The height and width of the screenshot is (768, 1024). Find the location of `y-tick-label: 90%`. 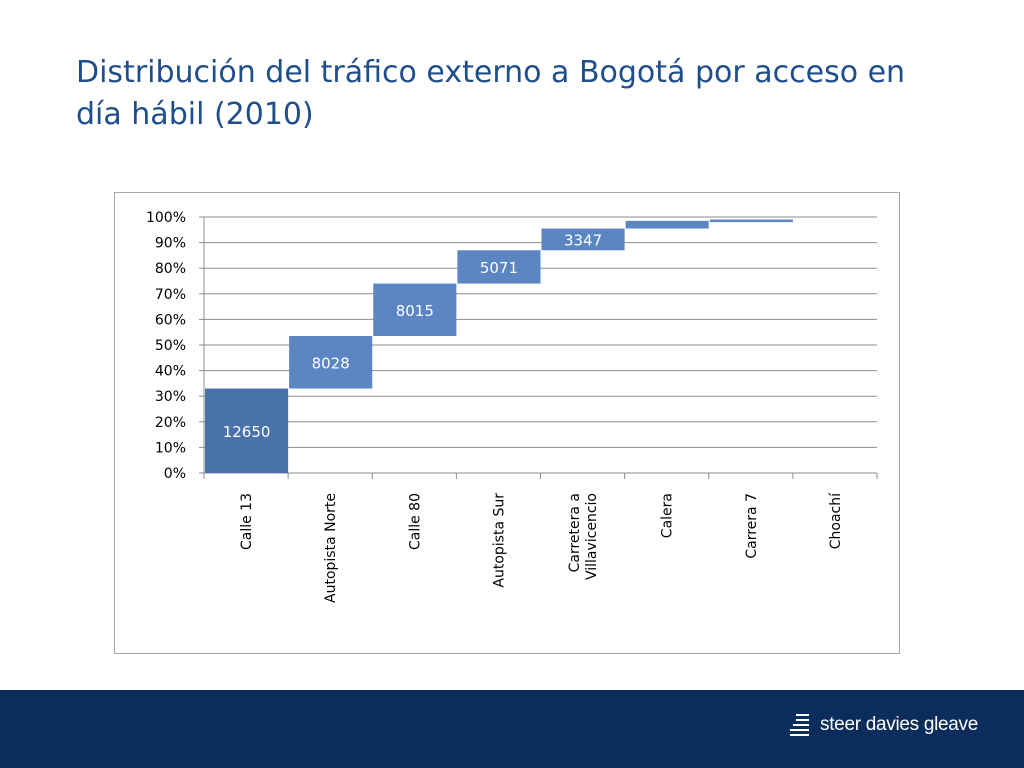

y-tick-label: 90% is located at coordinates (170, 244).